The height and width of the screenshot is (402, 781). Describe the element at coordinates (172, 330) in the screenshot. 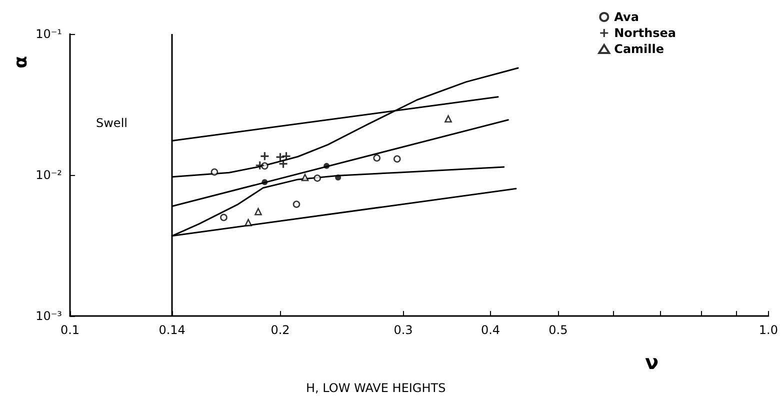

I see `x-tick-label: 0.14` at that location.